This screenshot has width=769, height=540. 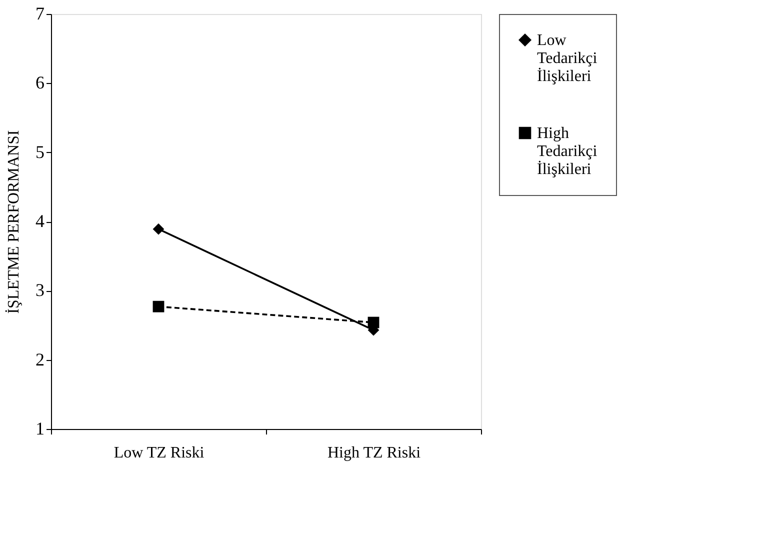 I want to click on y-tick-label: 3, so click(x=40, y=290).